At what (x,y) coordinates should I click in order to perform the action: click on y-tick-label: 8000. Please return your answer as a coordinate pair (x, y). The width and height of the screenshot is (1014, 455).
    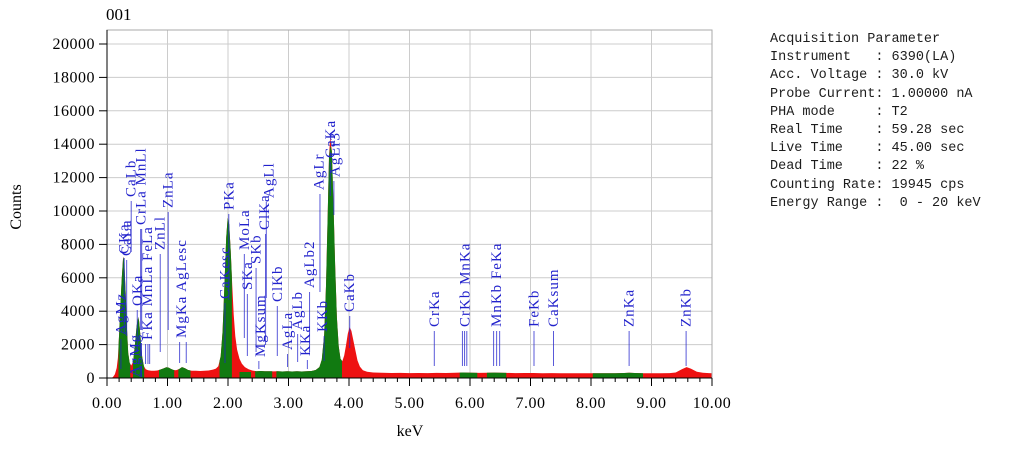
    Looking at the image, I should click on (78, 244).